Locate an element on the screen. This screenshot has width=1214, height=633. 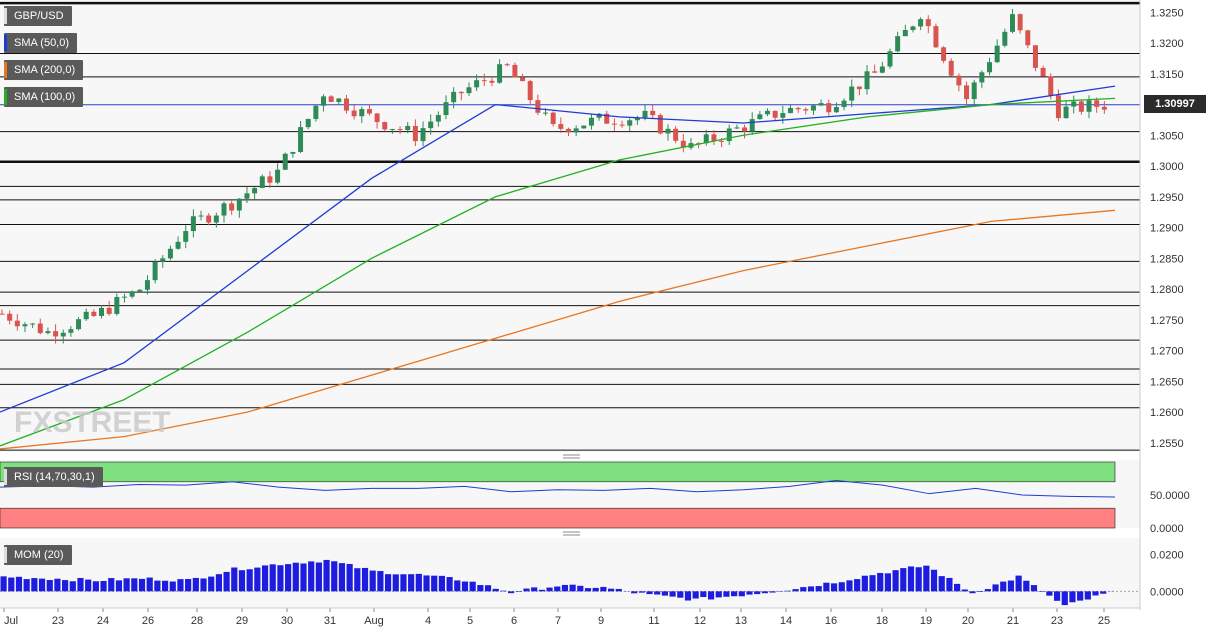
date-tick-label: 14 is located at coordinates (786, 621).